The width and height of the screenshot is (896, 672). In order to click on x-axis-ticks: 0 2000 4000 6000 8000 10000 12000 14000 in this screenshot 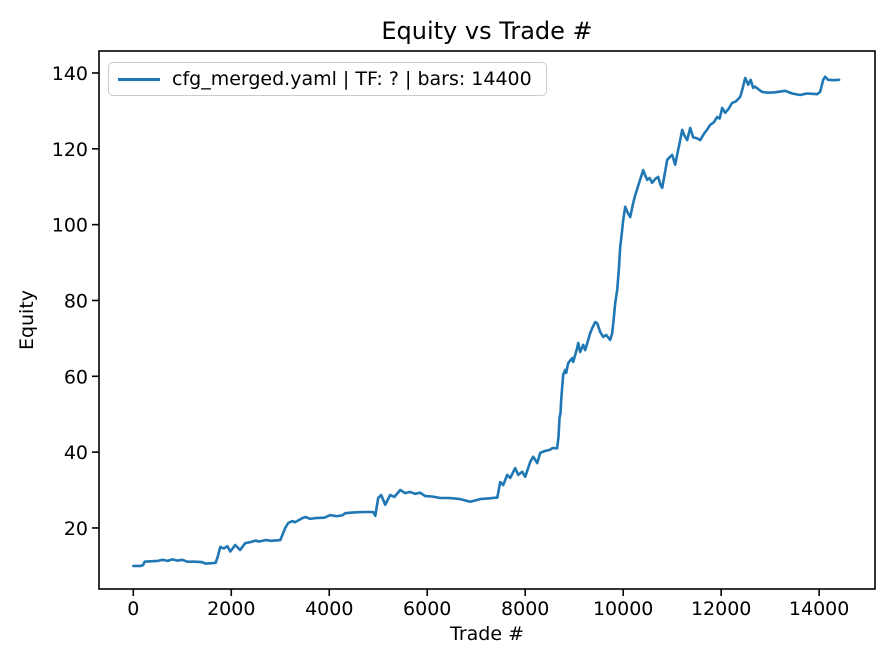, I will do `click(488, 604)`.